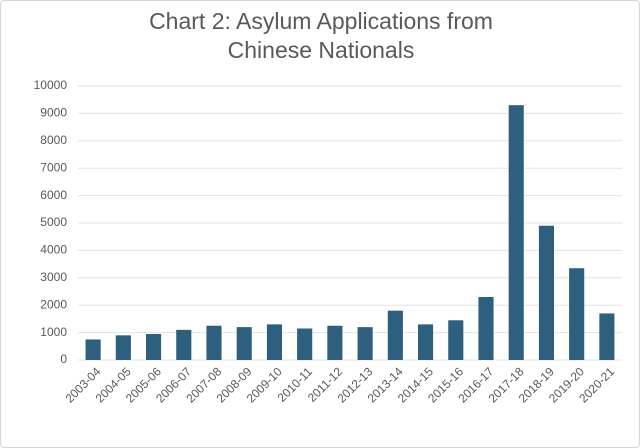 The width and height of the screenshot is (640, 448). I want to click on y-tick-label: 6000, so click(53, 195).